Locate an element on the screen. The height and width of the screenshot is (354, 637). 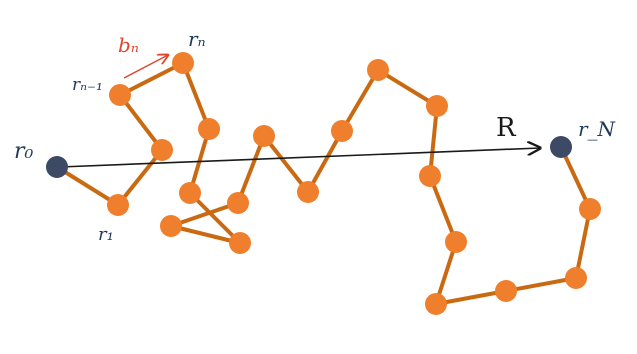
bead-r0 is located at coordinates (57, 167).